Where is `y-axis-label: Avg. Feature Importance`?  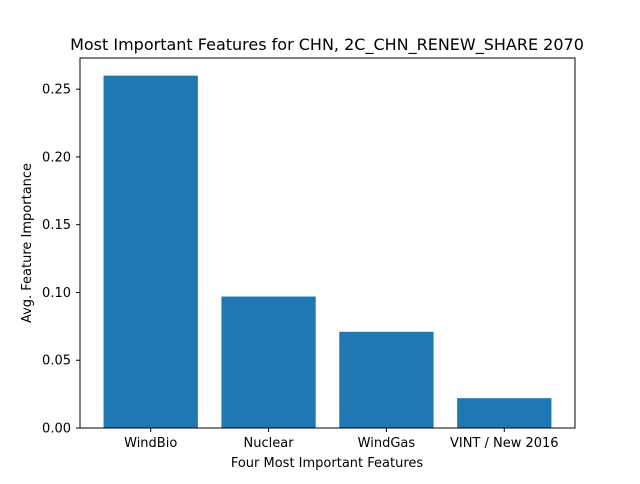
y-axis-label: Avg. Feature Importance is located at coordinates (27, 243).